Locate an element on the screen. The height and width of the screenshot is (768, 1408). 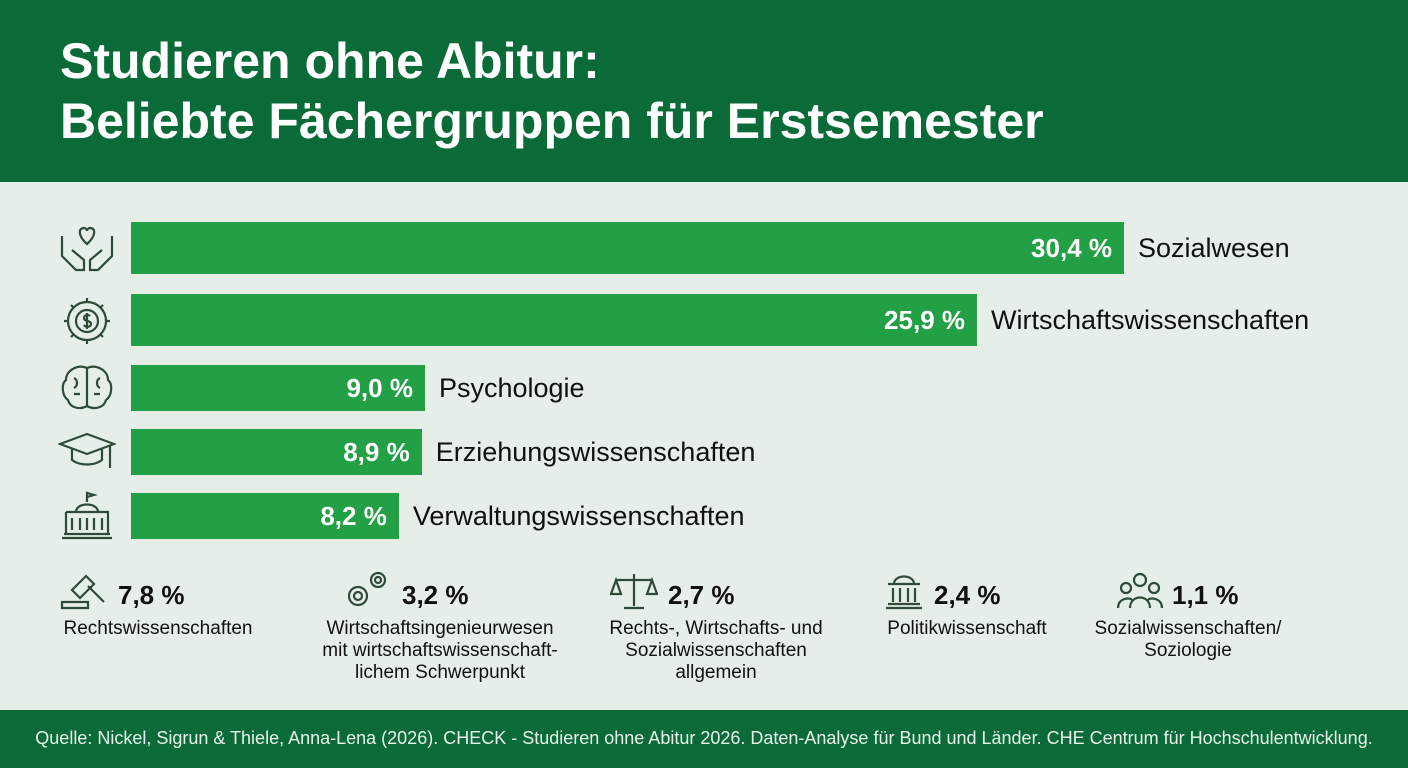
icon-hands is located at coordinates (87, 249).